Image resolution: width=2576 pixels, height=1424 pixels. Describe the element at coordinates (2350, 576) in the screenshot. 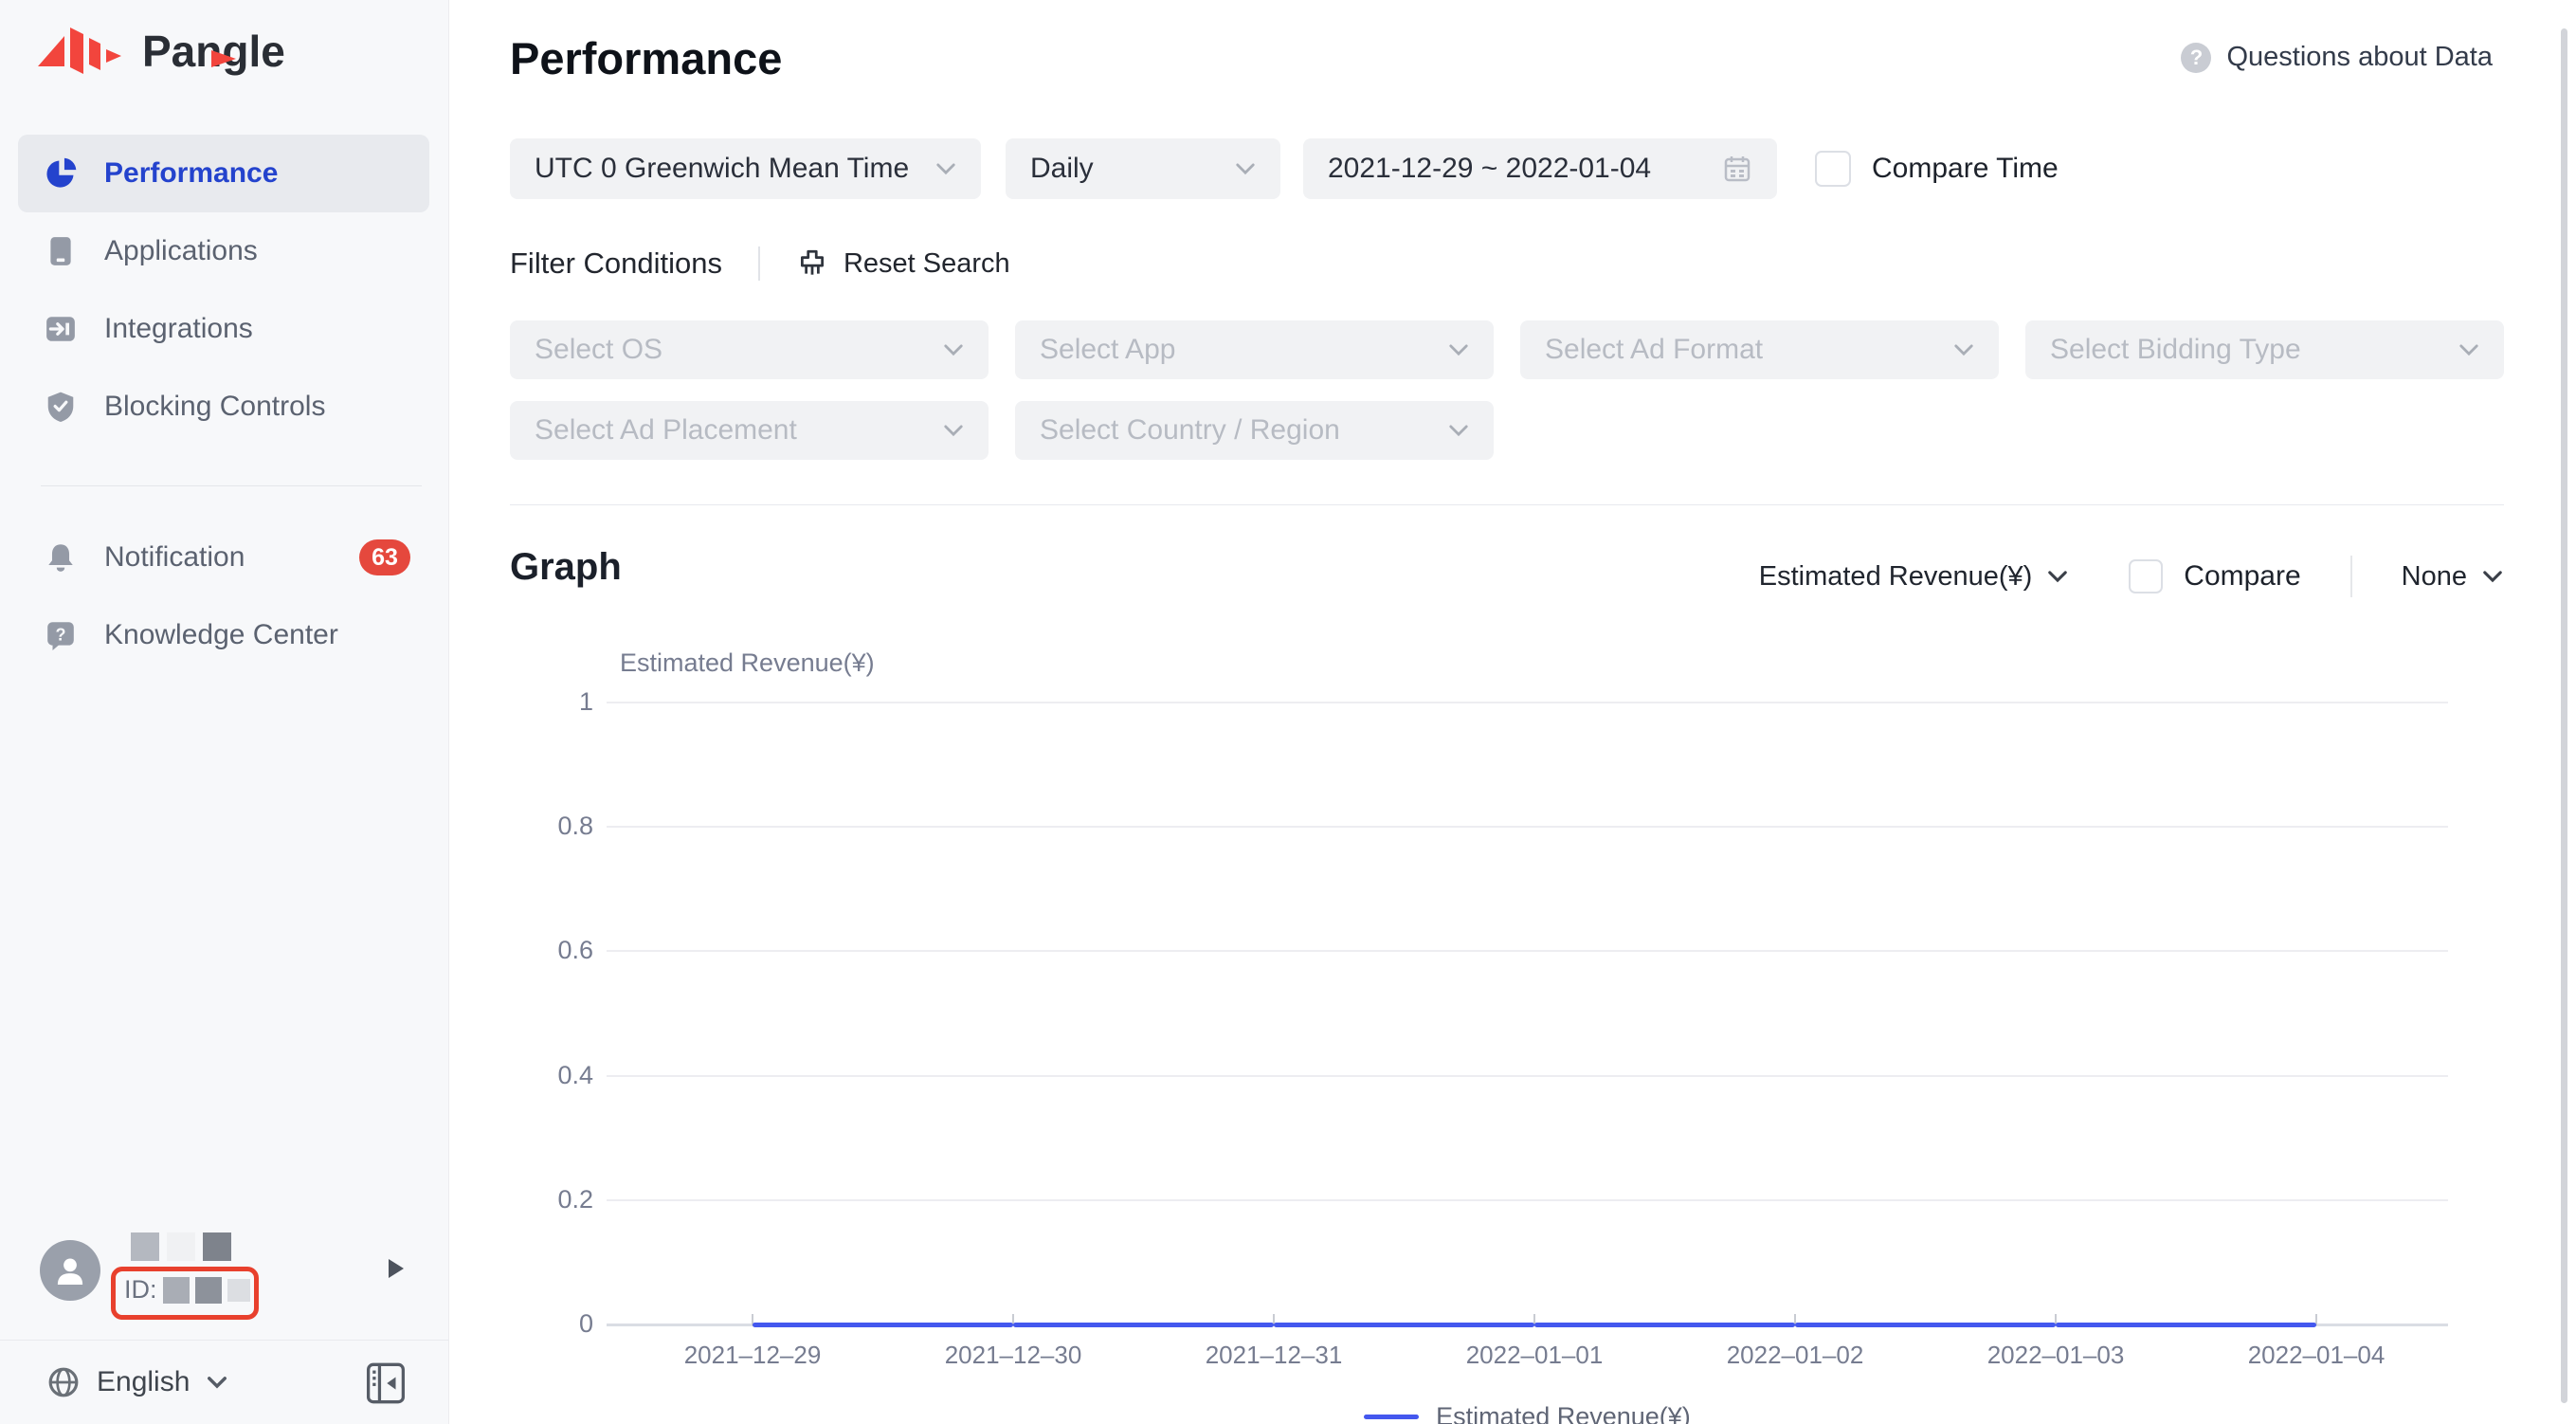

I see `vertical-divider` at that location.